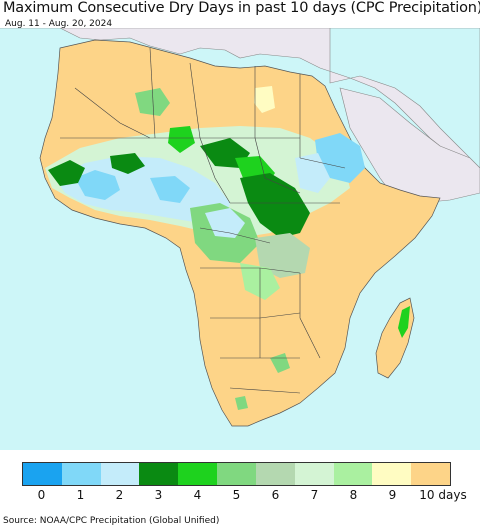 Image resolution: width=480 pixels, height=530 pixels. Describe the element at coordinates (275, 495) in the screenshot. I see `legend-label: 6` at that location.